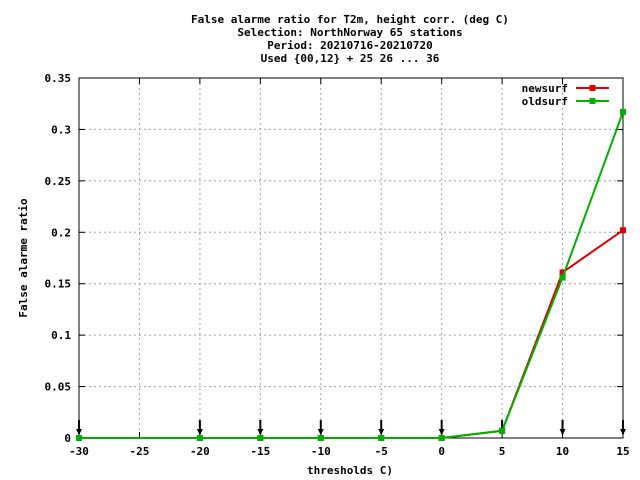  Describe the element at coordinates (350, 45) in the screenshot. I see `title-line-3: Period: 20210716-20210720` at that location.